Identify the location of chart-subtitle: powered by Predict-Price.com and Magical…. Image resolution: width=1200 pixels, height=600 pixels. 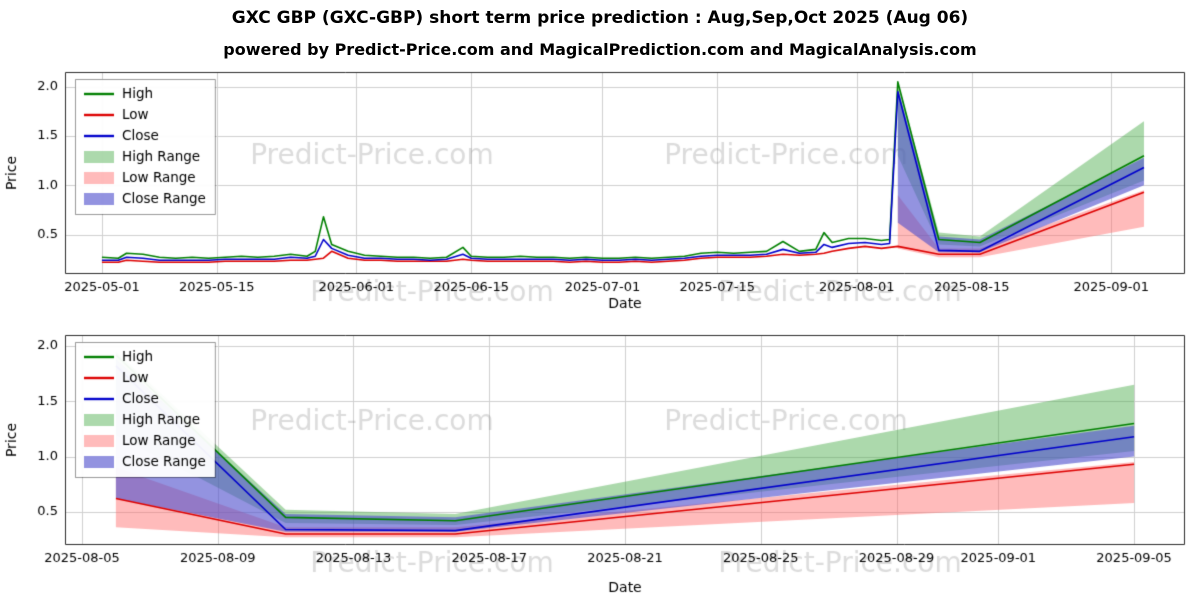
(600, 49).